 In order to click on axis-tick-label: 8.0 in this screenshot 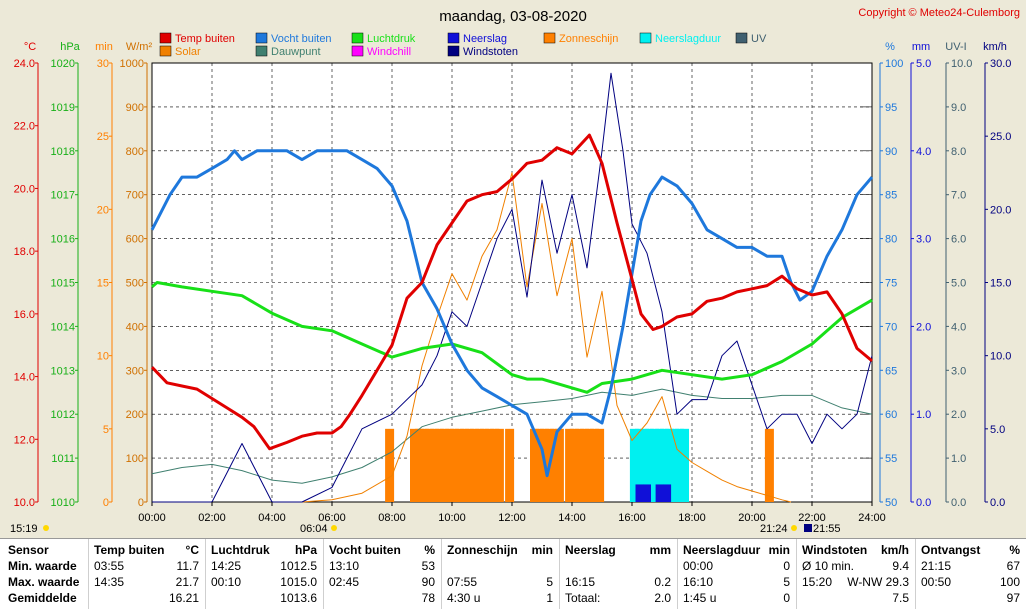, I will do `click(958, 152)`.